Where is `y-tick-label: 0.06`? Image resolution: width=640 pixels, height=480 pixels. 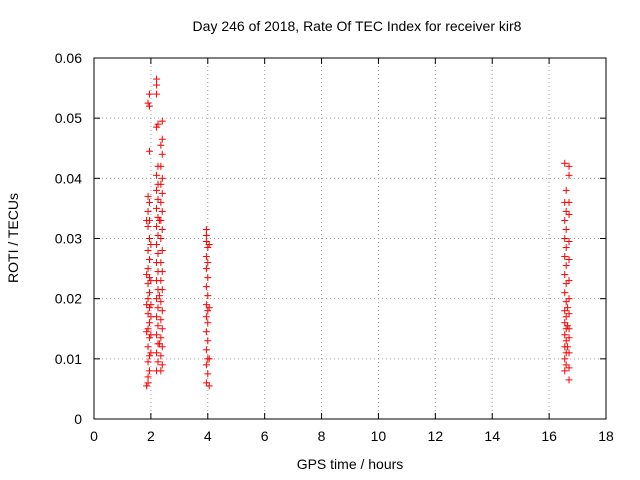
y-tick-label: 0.06 is located at coordinates (68, 58).